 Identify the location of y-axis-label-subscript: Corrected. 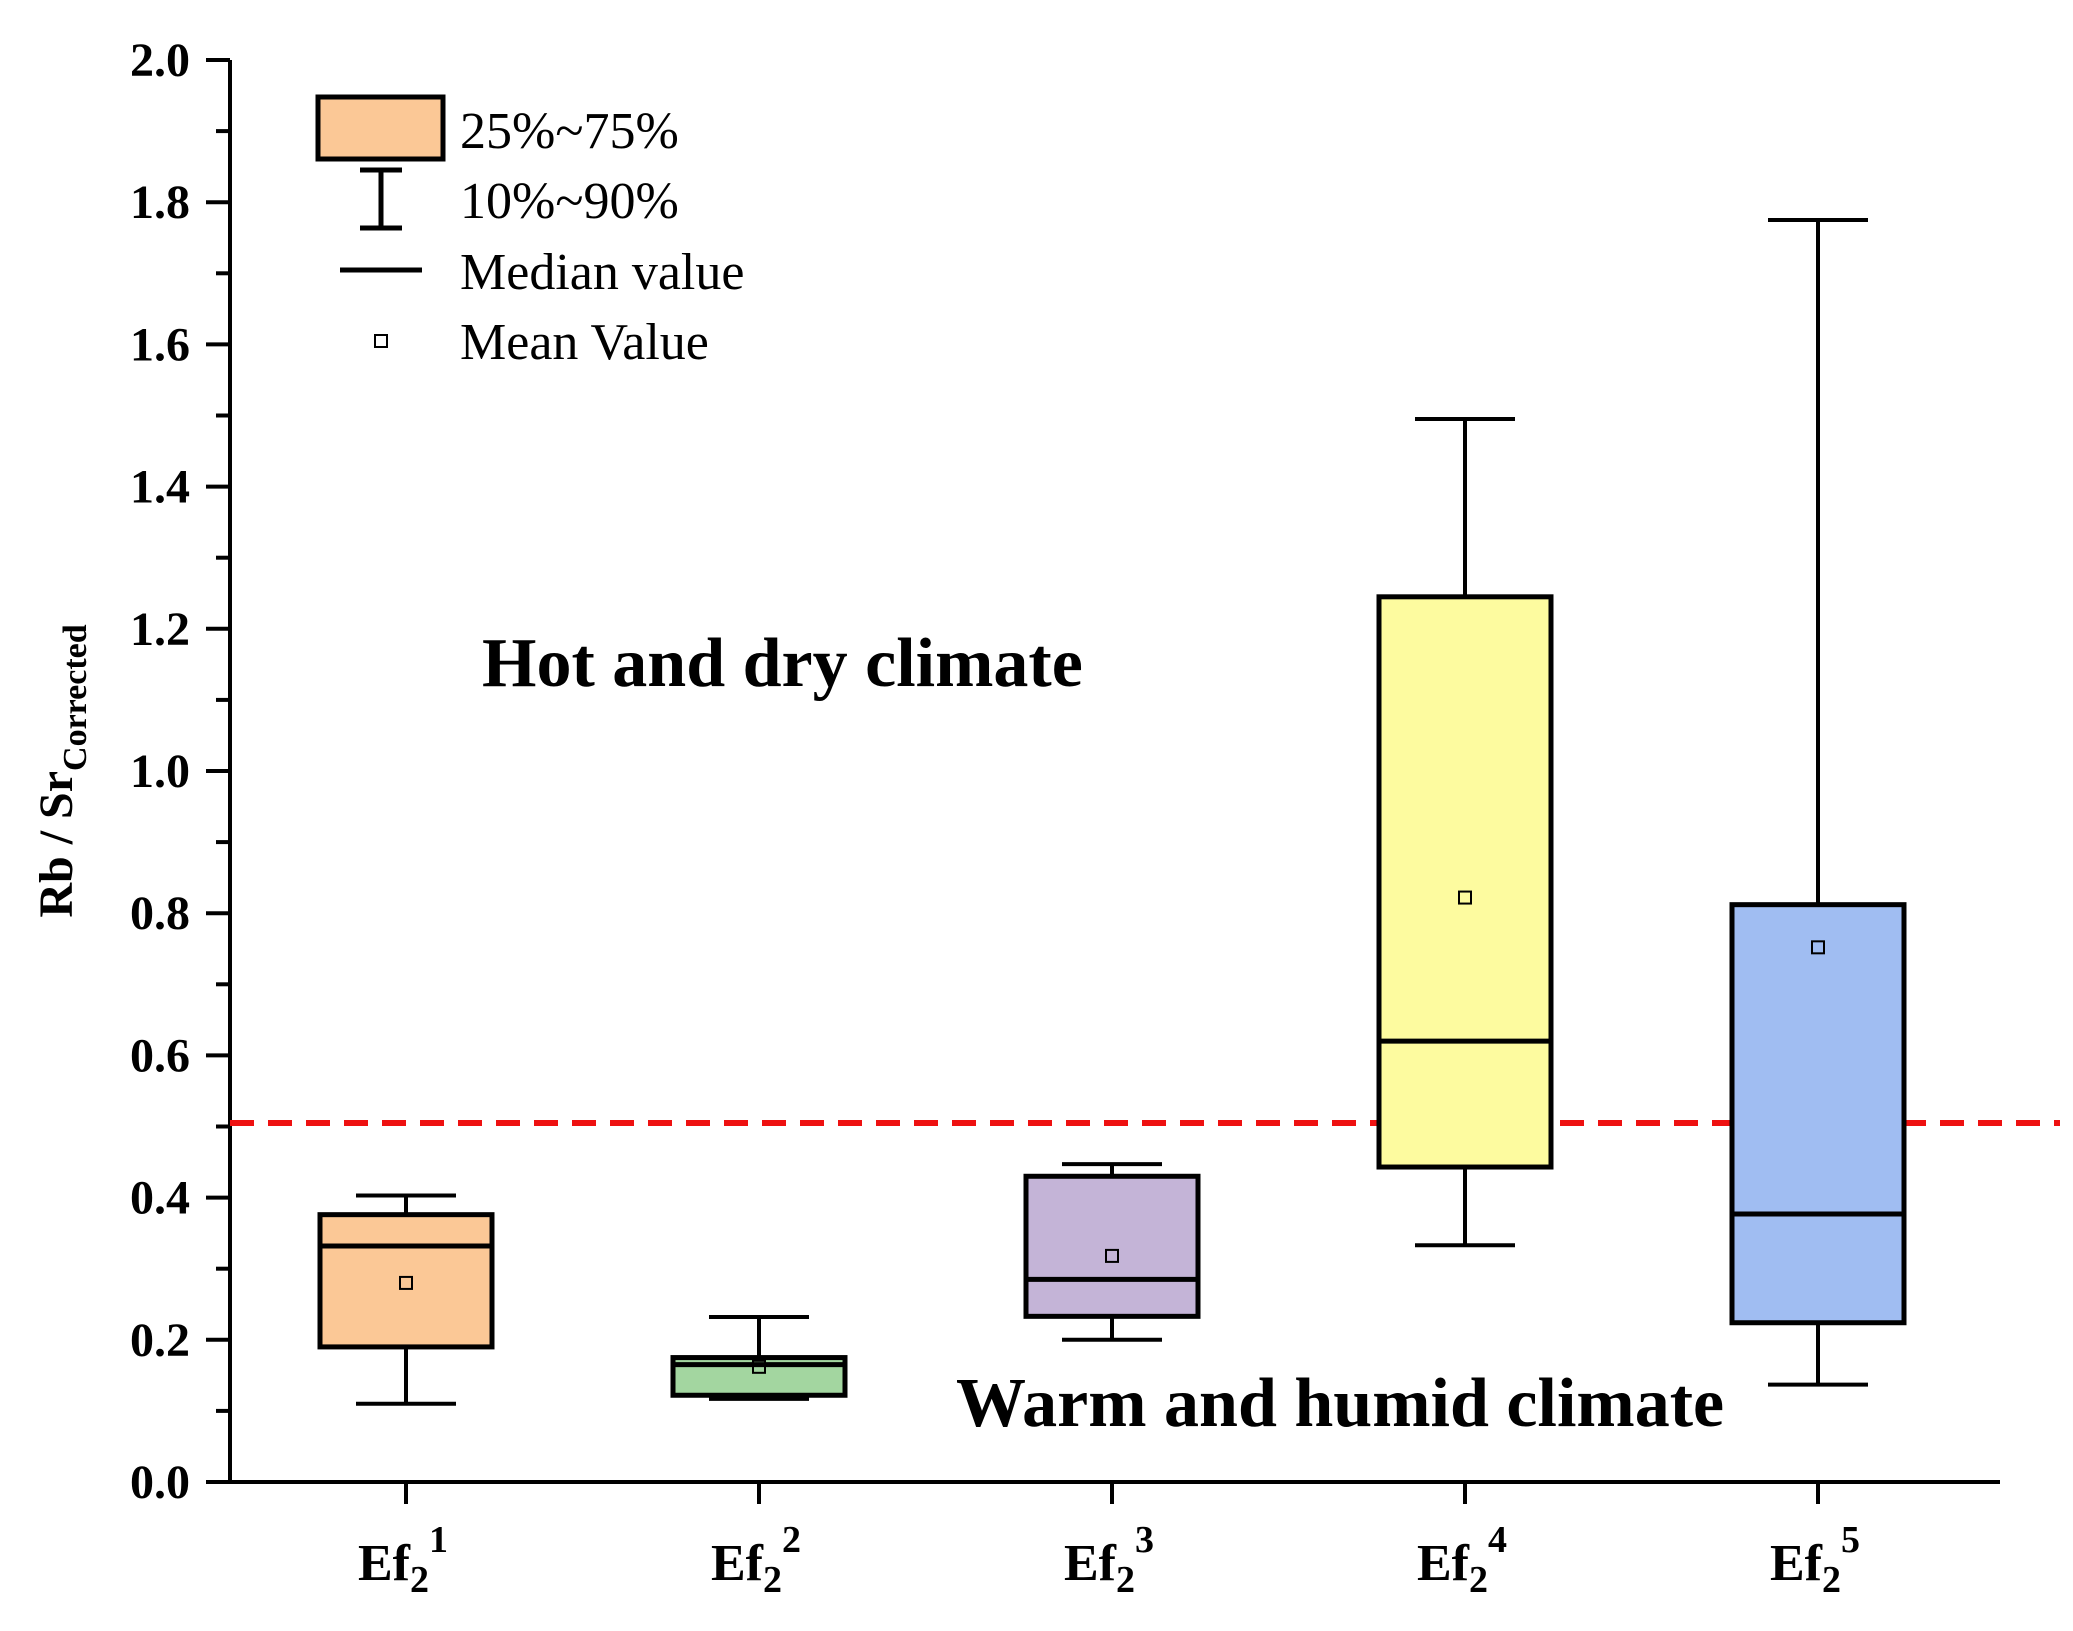
(75, 697).